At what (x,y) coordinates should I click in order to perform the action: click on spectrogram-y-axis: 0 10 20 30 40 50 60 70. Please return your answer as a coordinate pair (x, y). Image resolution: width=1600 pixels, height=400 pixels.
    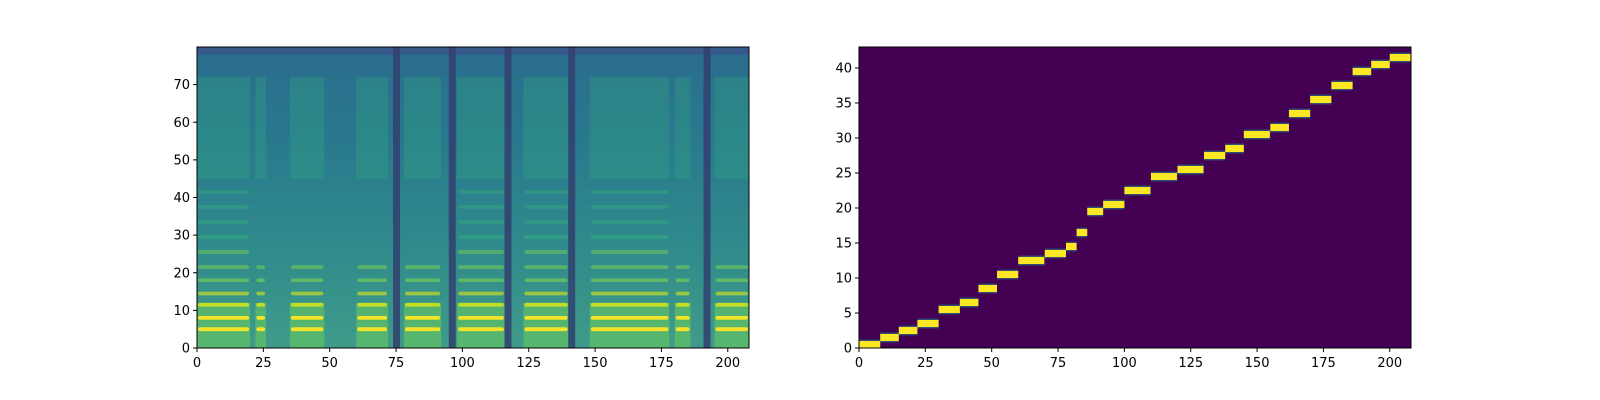
    Looking at the image, I should click on (185, 217).